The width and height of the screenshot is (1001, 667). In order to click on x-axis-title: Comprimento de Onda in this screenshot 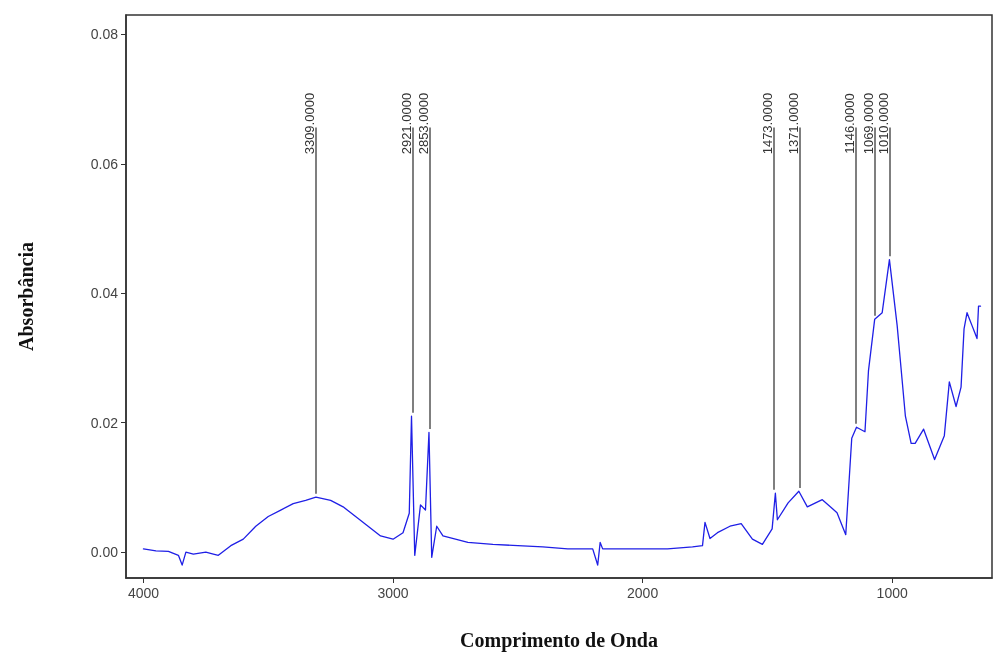, I will do `click(559, 640)`.